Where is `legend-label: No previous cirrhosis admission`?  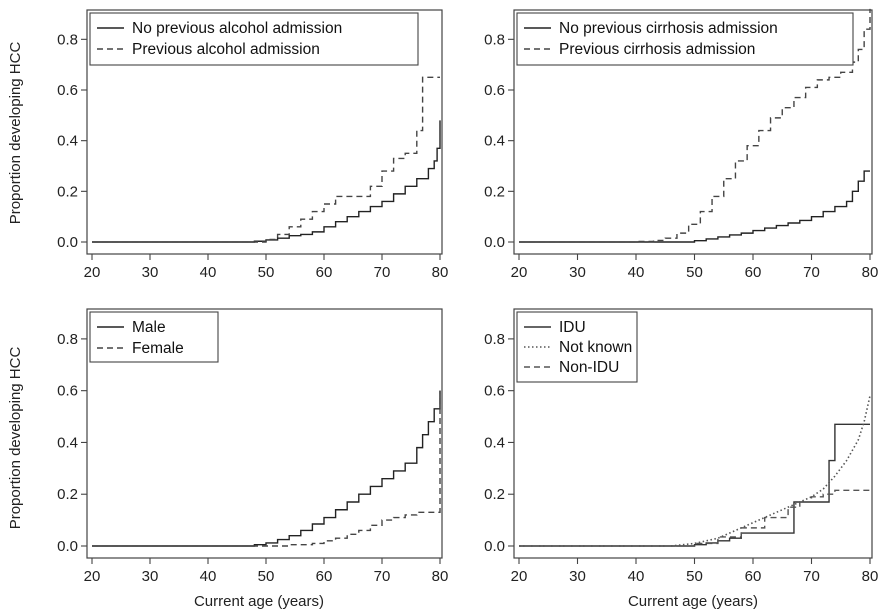 legend-label: No previous cirrhosis admission is located at coordinates (668, 28).